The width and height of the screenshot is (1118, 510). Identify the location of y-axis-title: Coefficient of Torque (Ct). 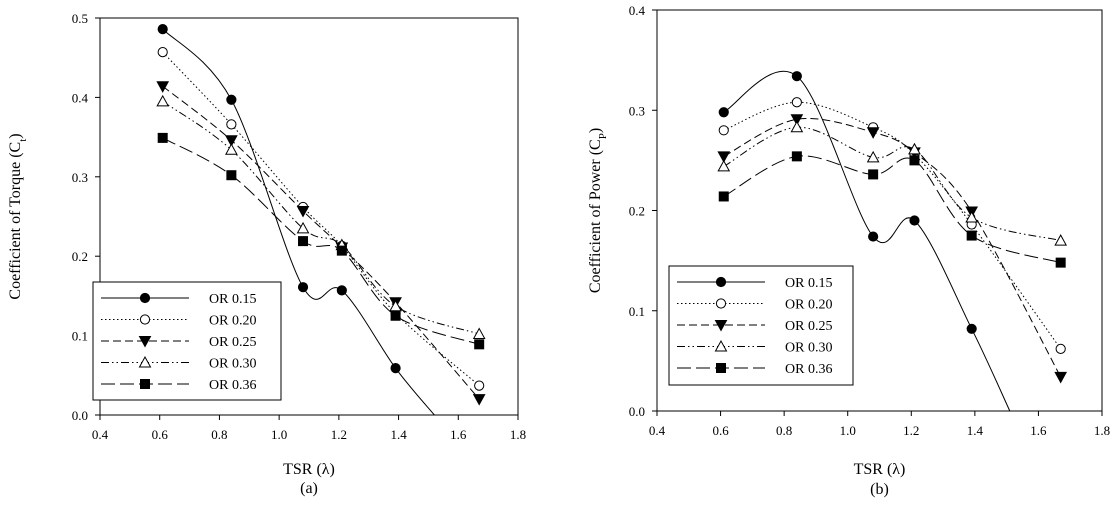
(18, 216).